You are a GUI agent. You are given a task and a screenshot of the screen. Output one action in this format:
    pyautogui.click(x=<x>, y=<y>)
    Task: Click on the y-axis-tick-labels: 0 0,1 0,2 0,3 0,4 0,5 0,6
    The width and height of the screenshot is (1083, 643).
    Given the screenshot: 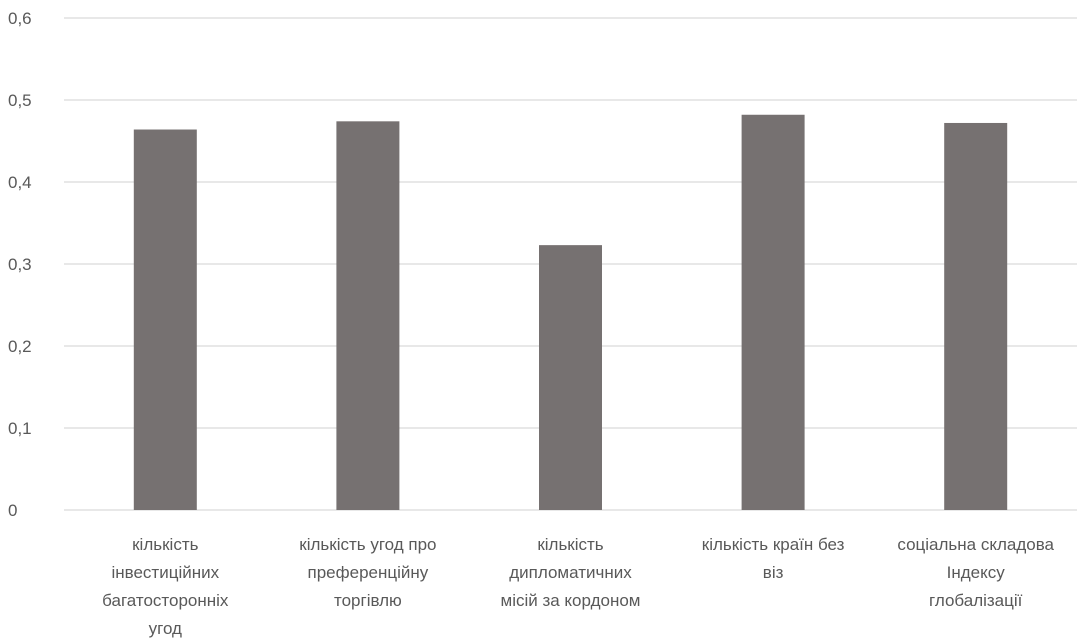 What is the action you would take?
    pyautogui.click(x=20, y=264)
    